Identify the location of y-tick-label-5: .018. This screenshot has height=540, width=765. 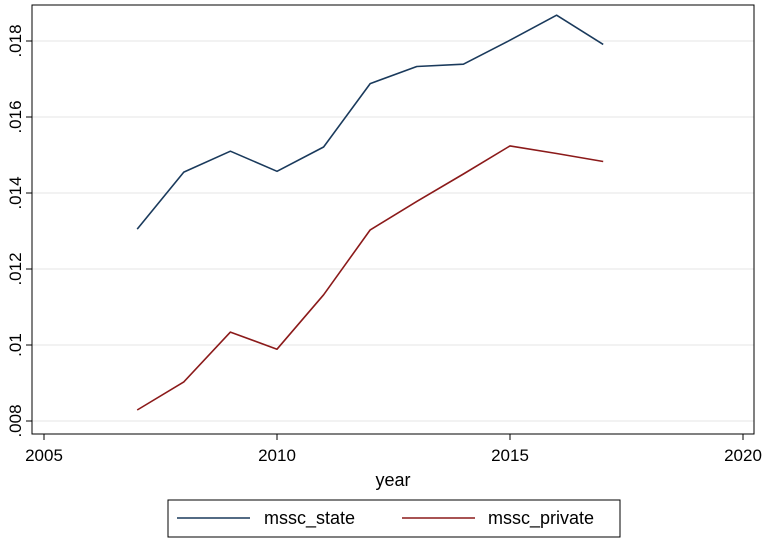
(15, 40).